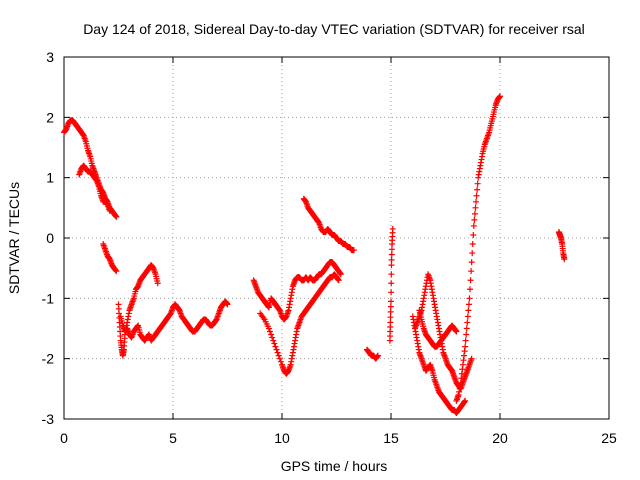 Image resolution: width=640 pixels, height=480 pixels. Describe the element at coordinates (50, 178) in the screenshot. I see `y-tick-label: 1` at that location.